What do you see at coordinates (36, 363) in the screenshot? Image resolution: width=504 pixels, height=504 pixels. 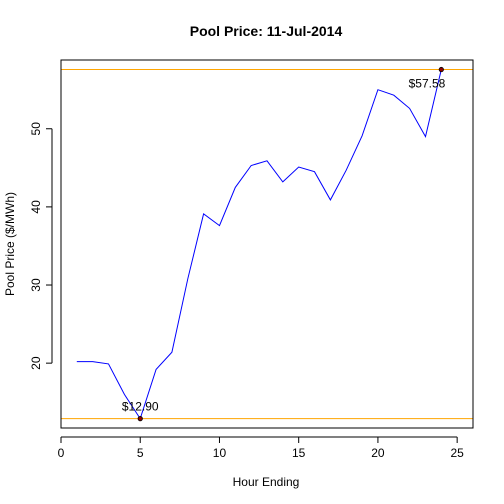 I see `y-tick-label-0: 20` at bounding box center [36, 363].